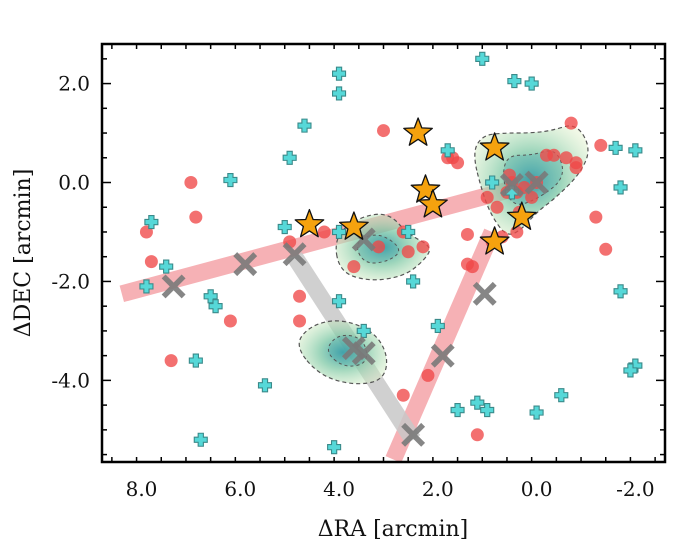  I want to click on y-tick-label: 2.0, so click(74, 84).